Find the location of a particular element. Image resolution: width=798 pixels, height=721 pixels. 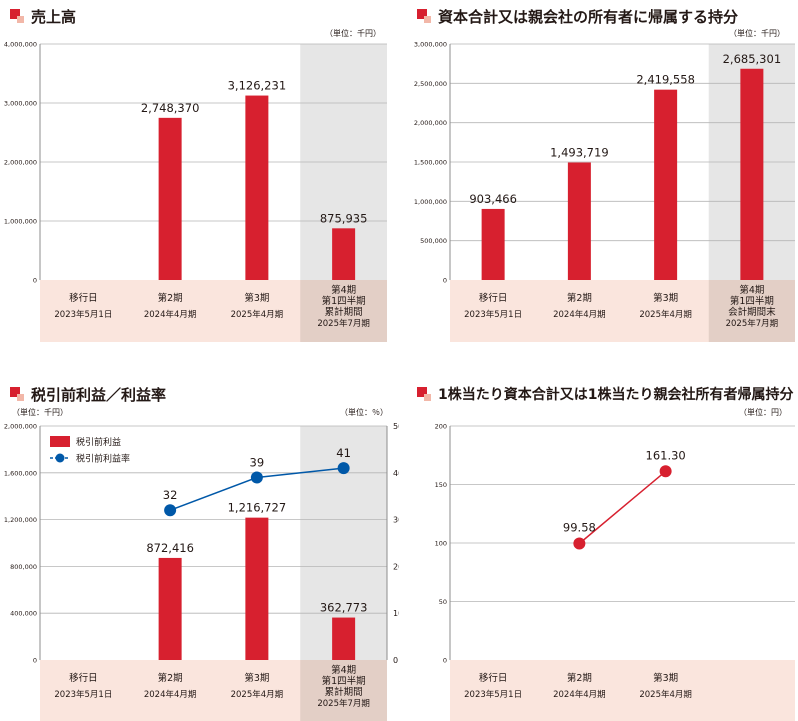

line-point is located at coordinates (665, 471).